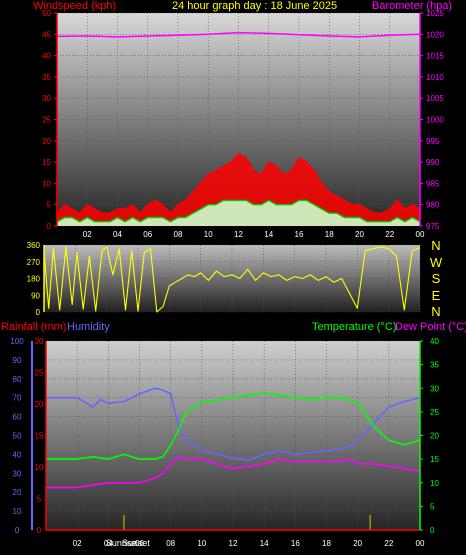 The image size is (466, 555). Describe the element at coordinates (147, 234) in the screenshot. I see `wind-hour-06: 06` at that location.